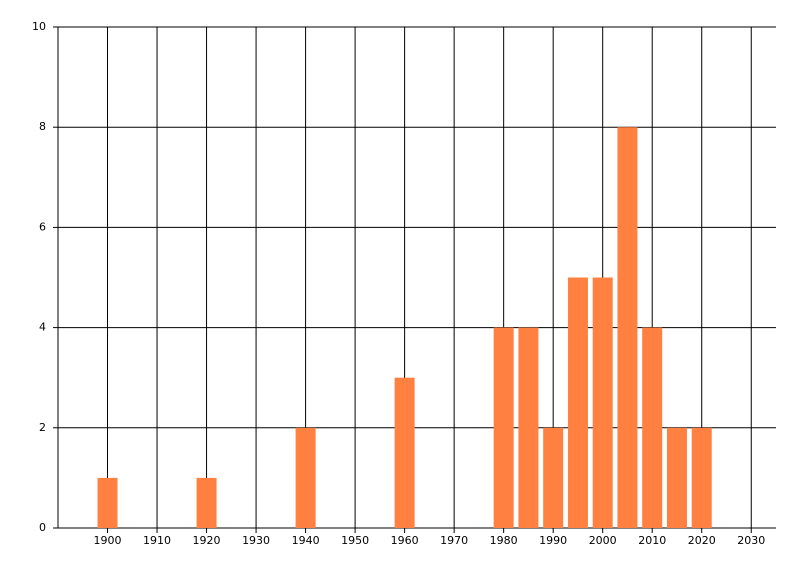 Image resolution: width=800 pixels, height=576 pixels. What do you see at coordinates (256, 540) in the screenshot?
I see `x-tick-label: 1930` at bounding box center [256, 540].